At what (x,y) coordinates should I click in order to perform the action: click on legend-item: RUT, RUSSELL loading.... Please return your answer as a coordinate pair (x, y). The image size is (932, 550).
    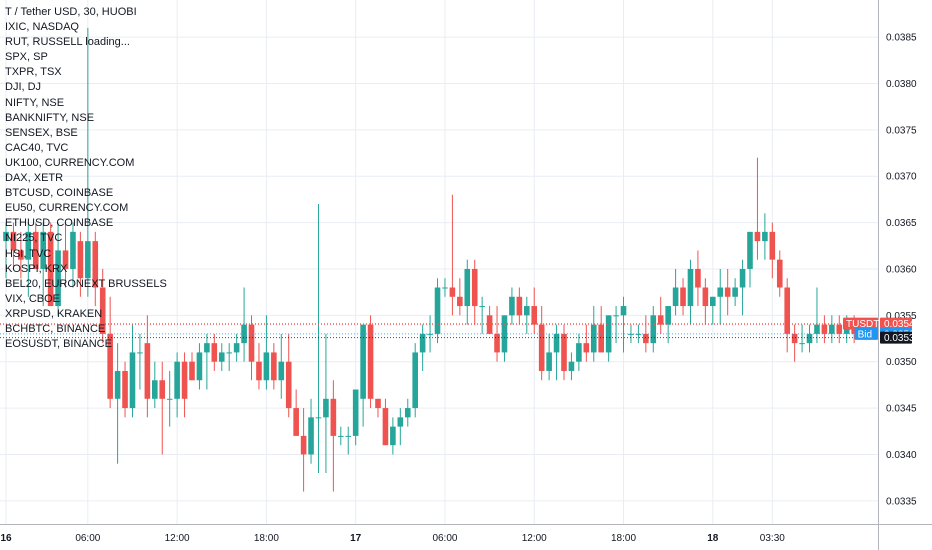
    Looking at the image, I should click on (67, 42).